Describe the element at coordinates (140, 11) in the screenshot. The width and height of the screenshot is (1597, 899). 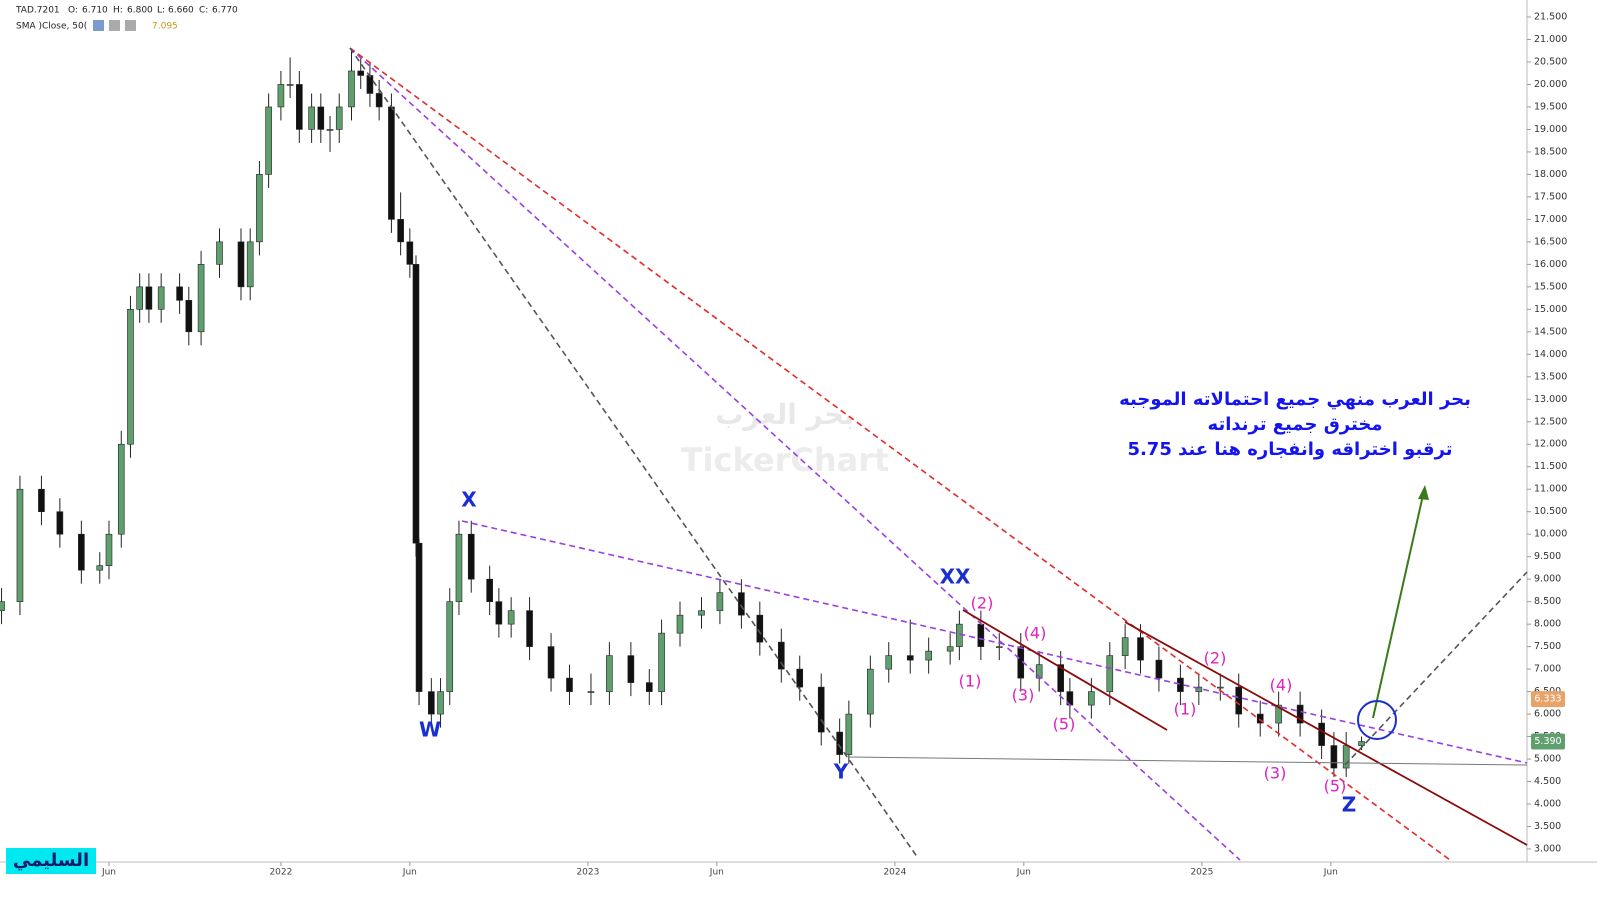
I see `ohlc-value: 6.800` at that location.